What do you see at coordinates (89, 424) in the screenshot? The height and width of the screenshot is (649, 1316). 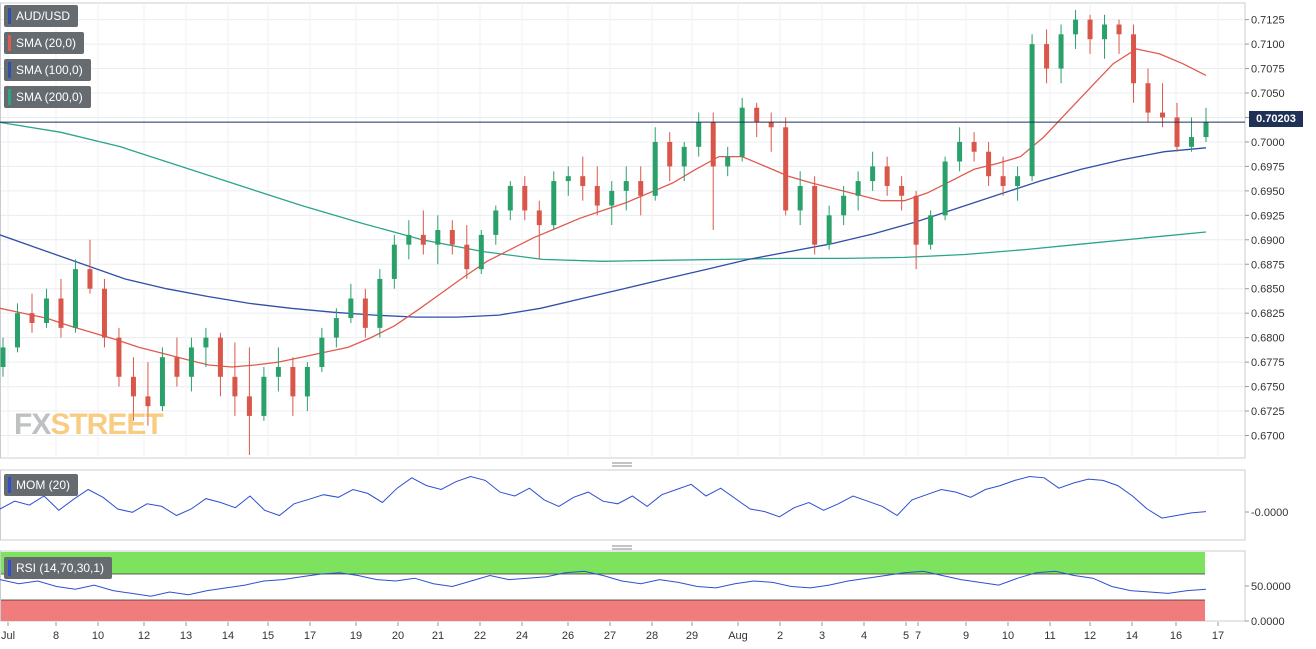 I see `fxstreet-watermark: FXSTREET` at bounding box center [89, 424].